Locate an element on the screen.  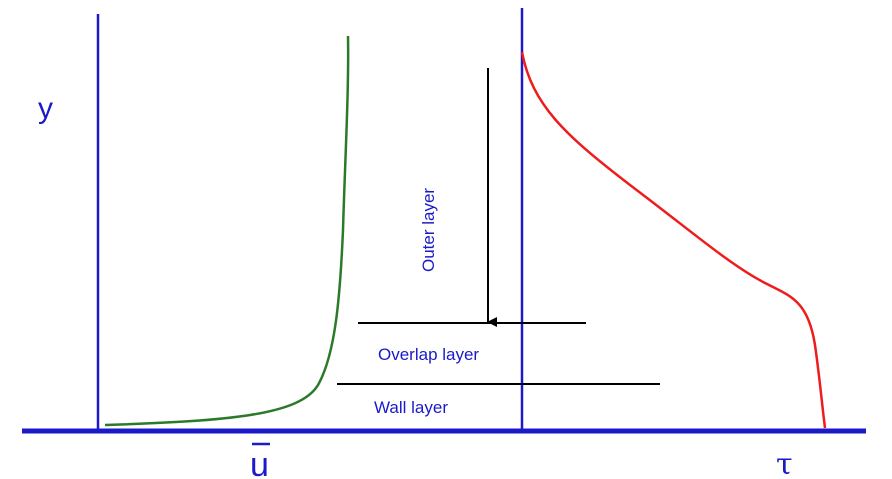
wall-layer-label: Wall layer is located at coordinates (411, 407).